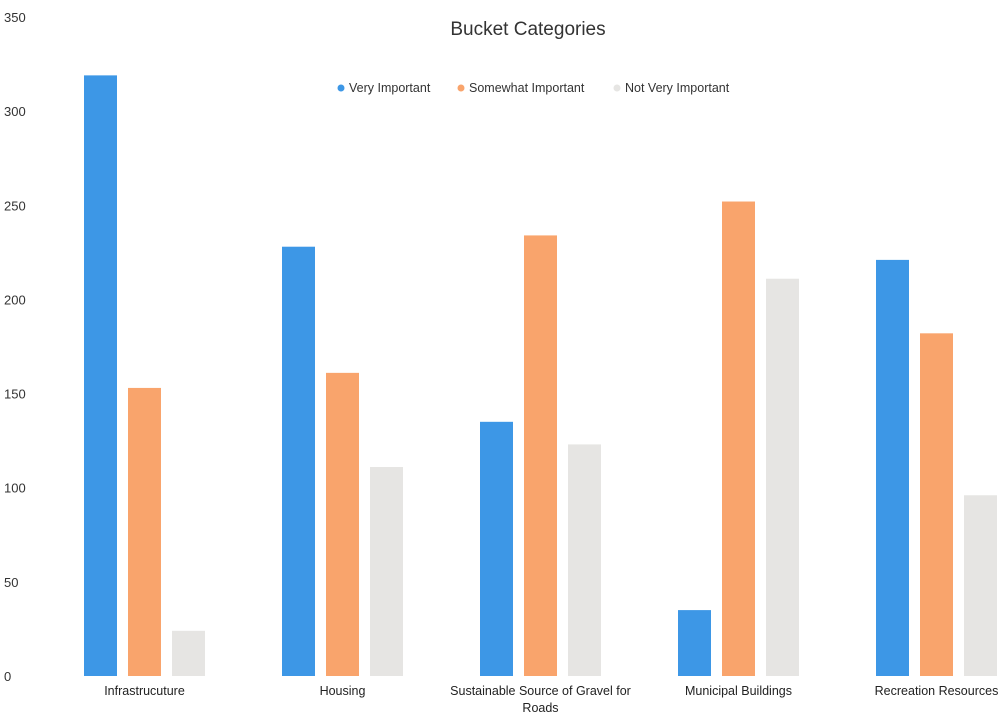 This screenshot has width=1003, height=721. What do you see at coordinates (677, 88) in the screenshot?
I see `legend-label: Not Very Important` at bounding box center [677, 88].